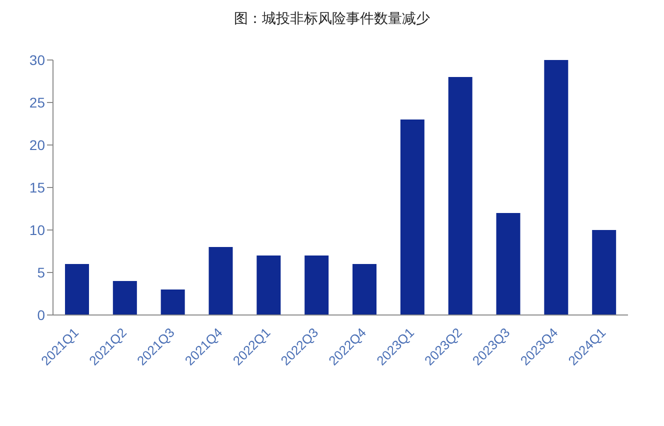 Image resolution: width=664 pixels, height=426 pixels. I want to click on y-tick-label: 20, so click(37, 144).